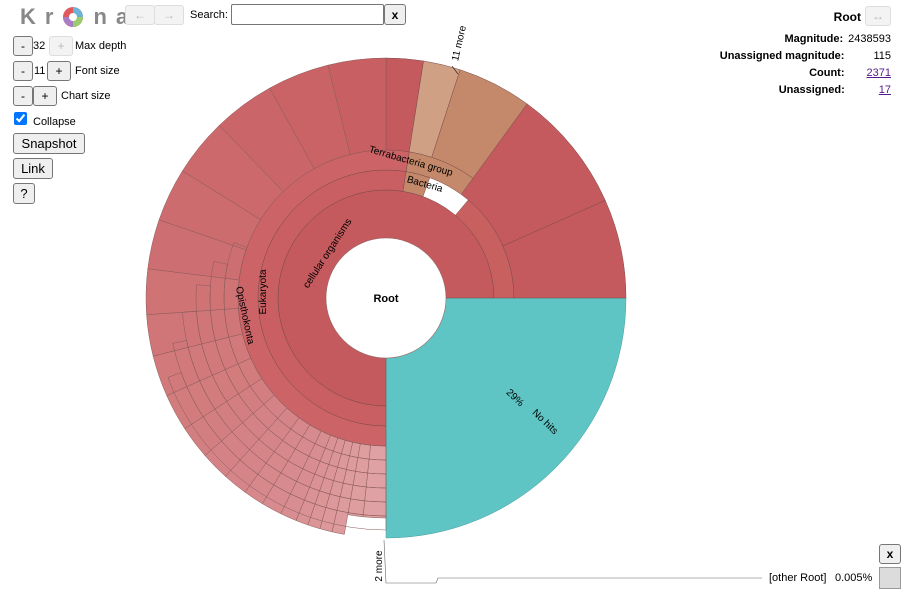 The width and height of the screenshot is (907, 611). I want to click on font-size-increase-button: +, so click(59, 71).